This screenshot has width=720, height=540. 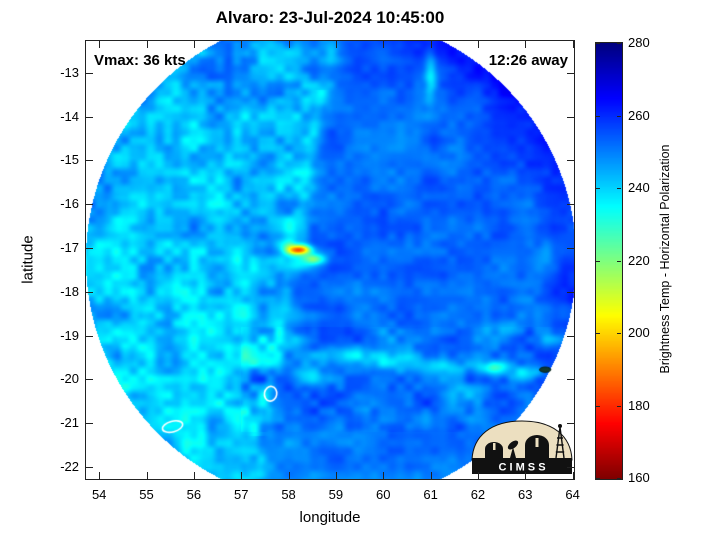 I want to click on y-tick-label: -18, so click(x=69, y=291).